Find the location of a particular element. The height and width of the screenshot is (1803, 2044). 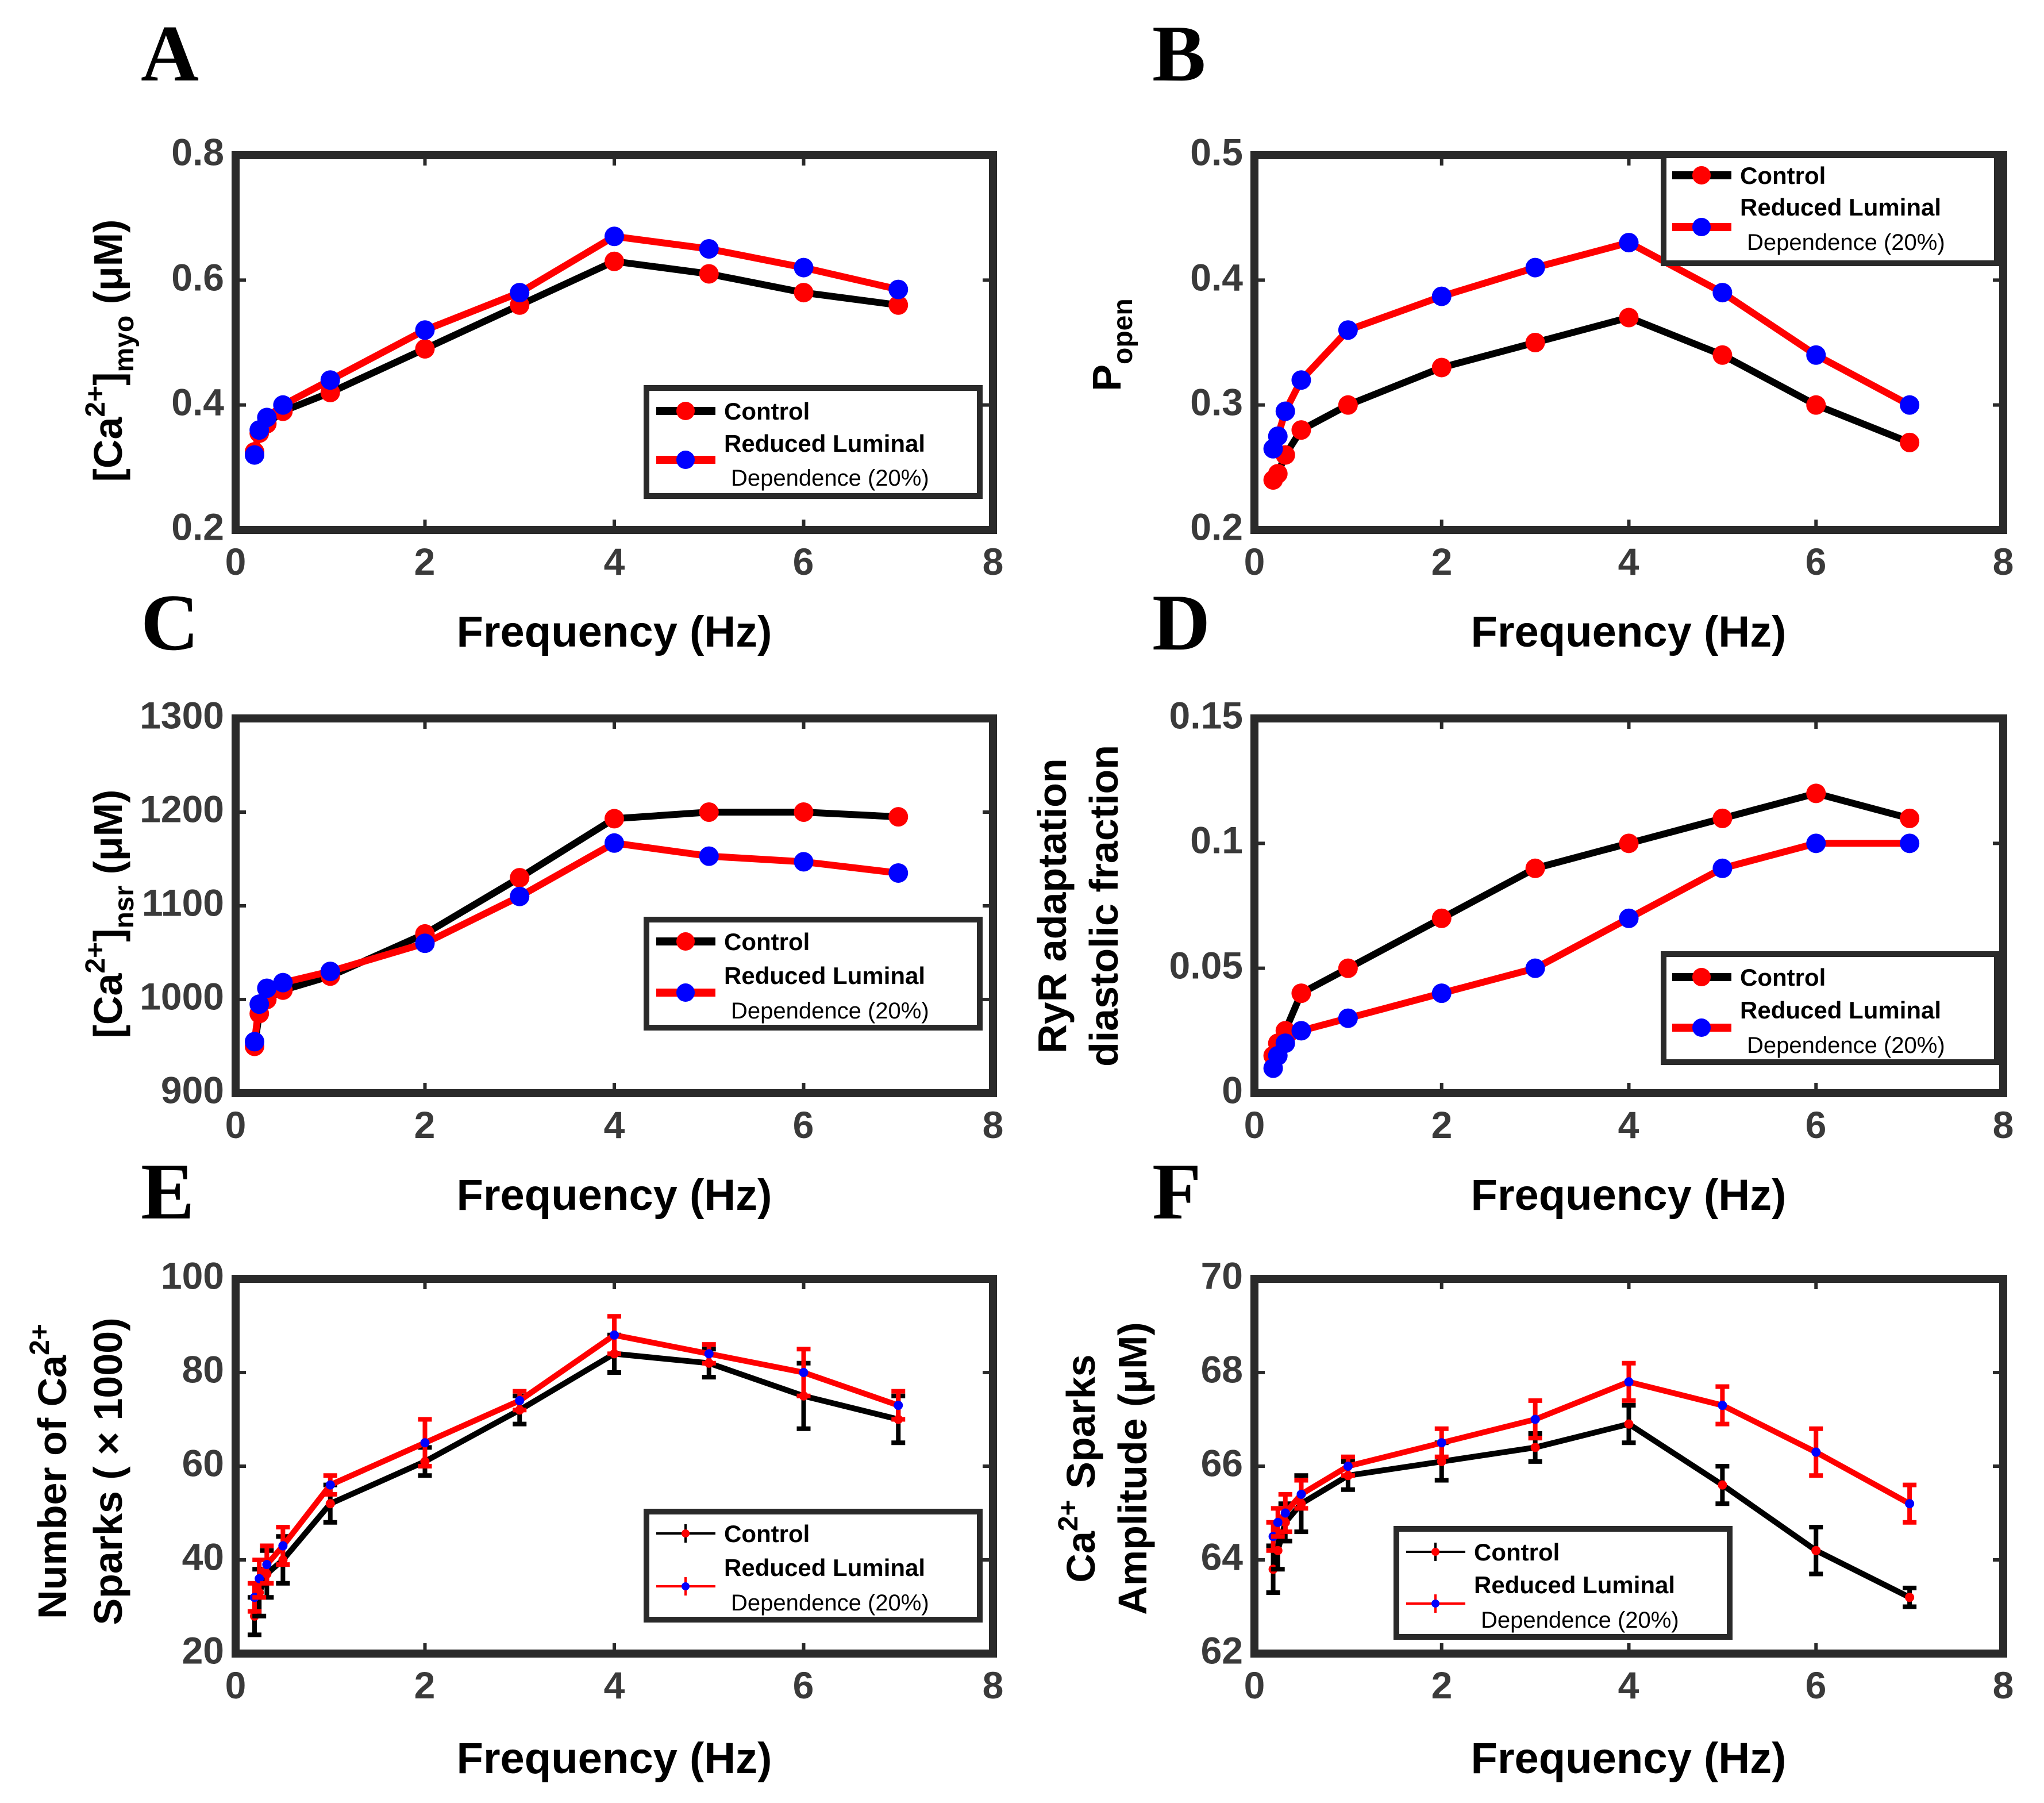

panel-letter-d: D is located at coordinates (1181, 622).